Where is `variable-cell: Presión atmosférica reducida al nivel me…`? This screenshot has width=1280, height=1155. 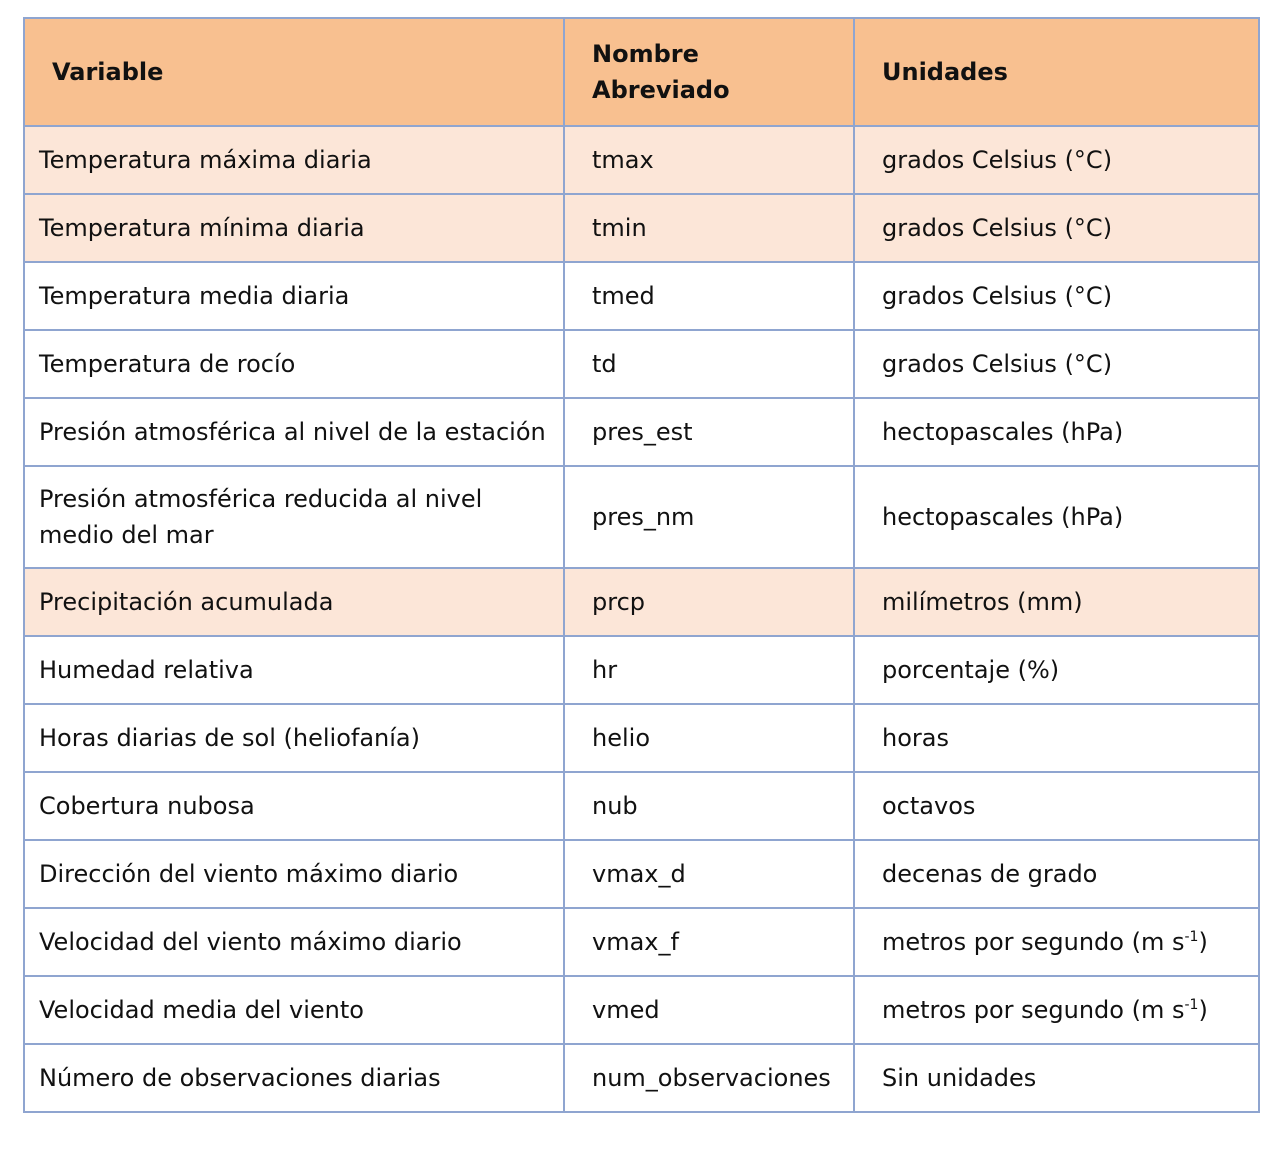 variable-cell: Presión atmosférica reducida al nivel me… is located at coordinates (294, 517).